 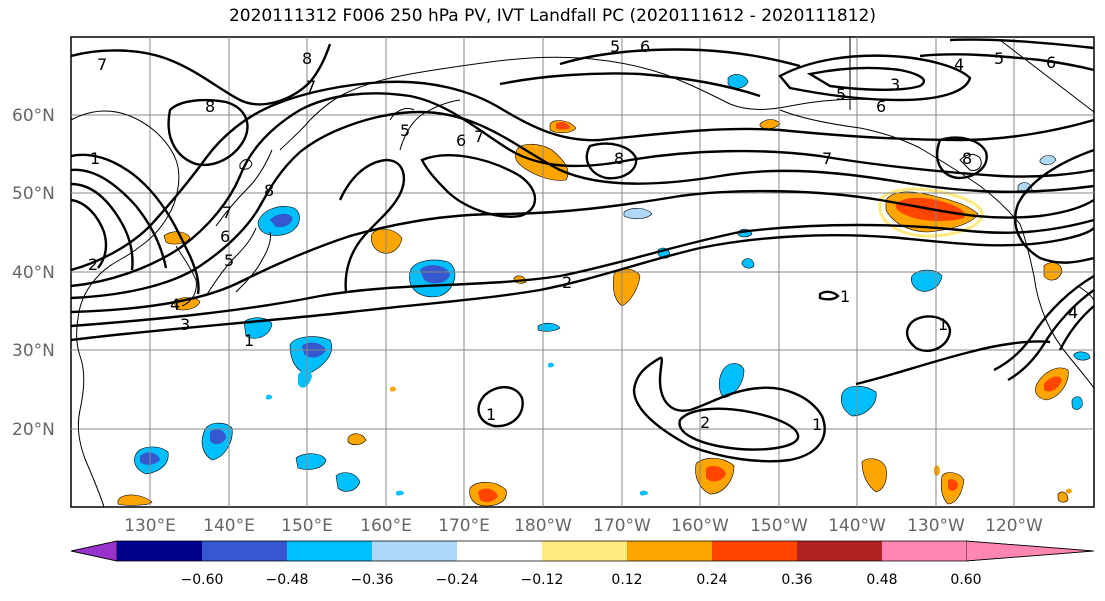 I want to click on colorbar-tick-label: −0.60, so click(x=202, y=580).